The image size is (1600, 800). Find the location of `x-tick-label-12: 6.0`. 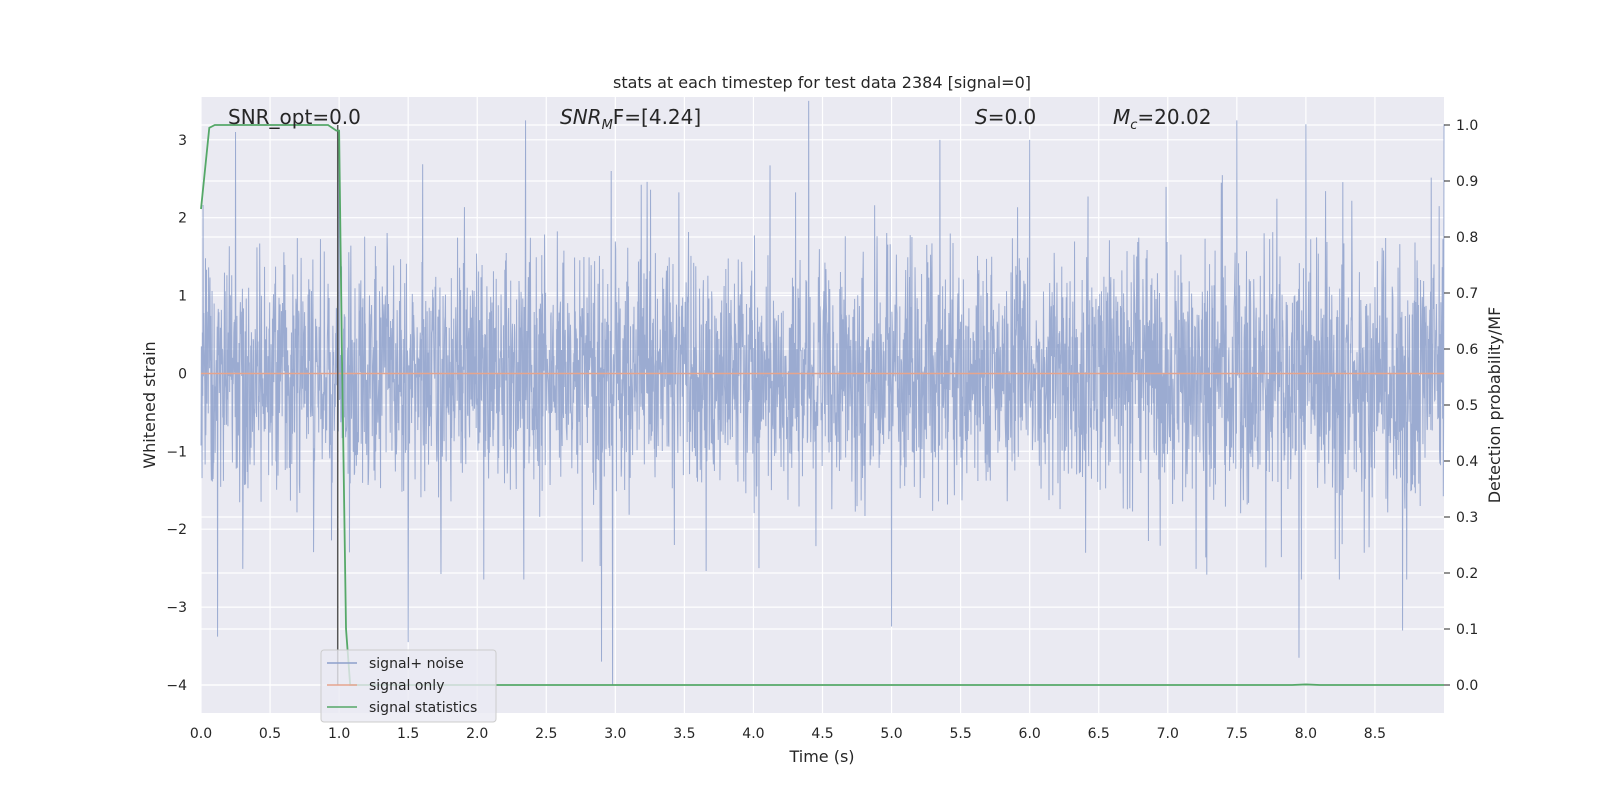

x-tick-label-12: 6.0 is located at coordinates (1030, 734).